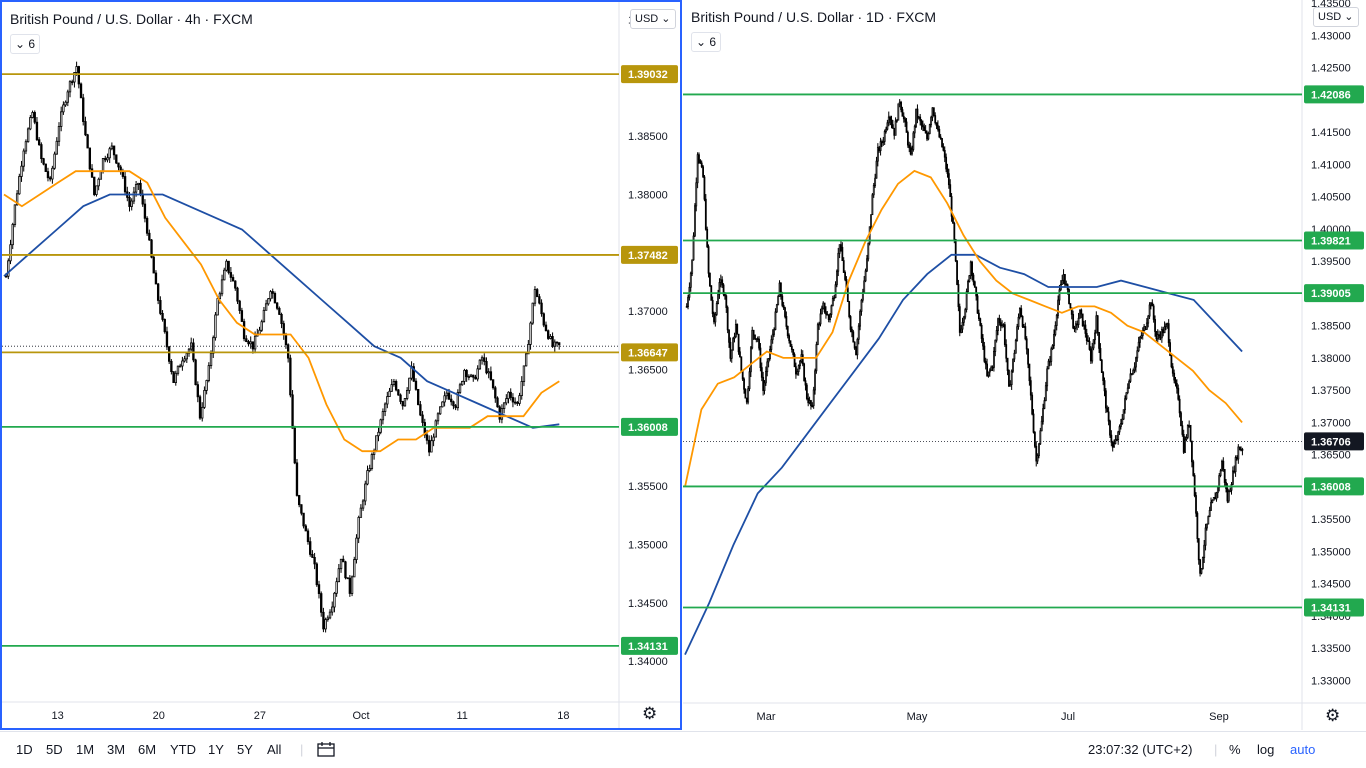  What do you see at coordinates (274, 749) in the screenshot?
I see `range-button-all: All` at bounding box center [274, 749].